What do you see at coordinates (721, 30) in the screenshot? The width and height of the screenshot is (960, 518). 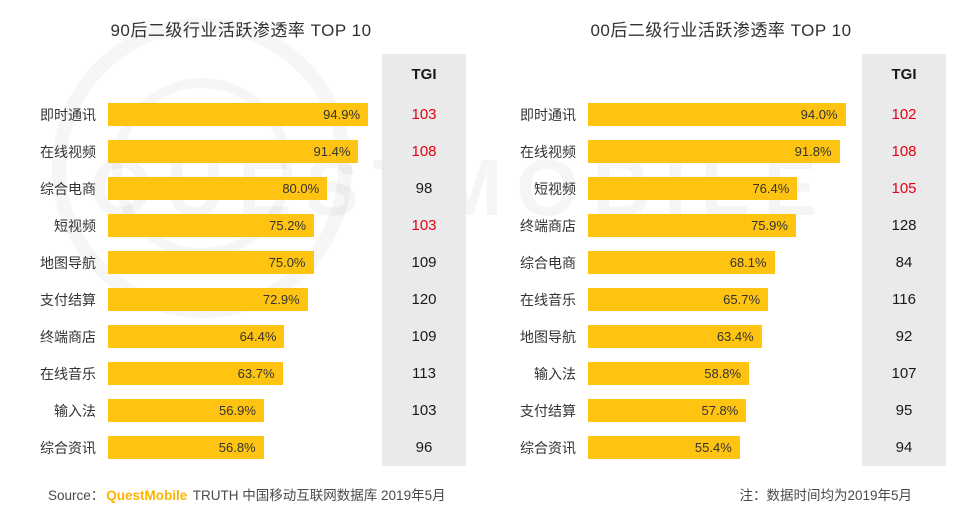 I see `chart-title: 00后二级行业活跃渗透率 TOP 10` at bounding box center [721, 30].